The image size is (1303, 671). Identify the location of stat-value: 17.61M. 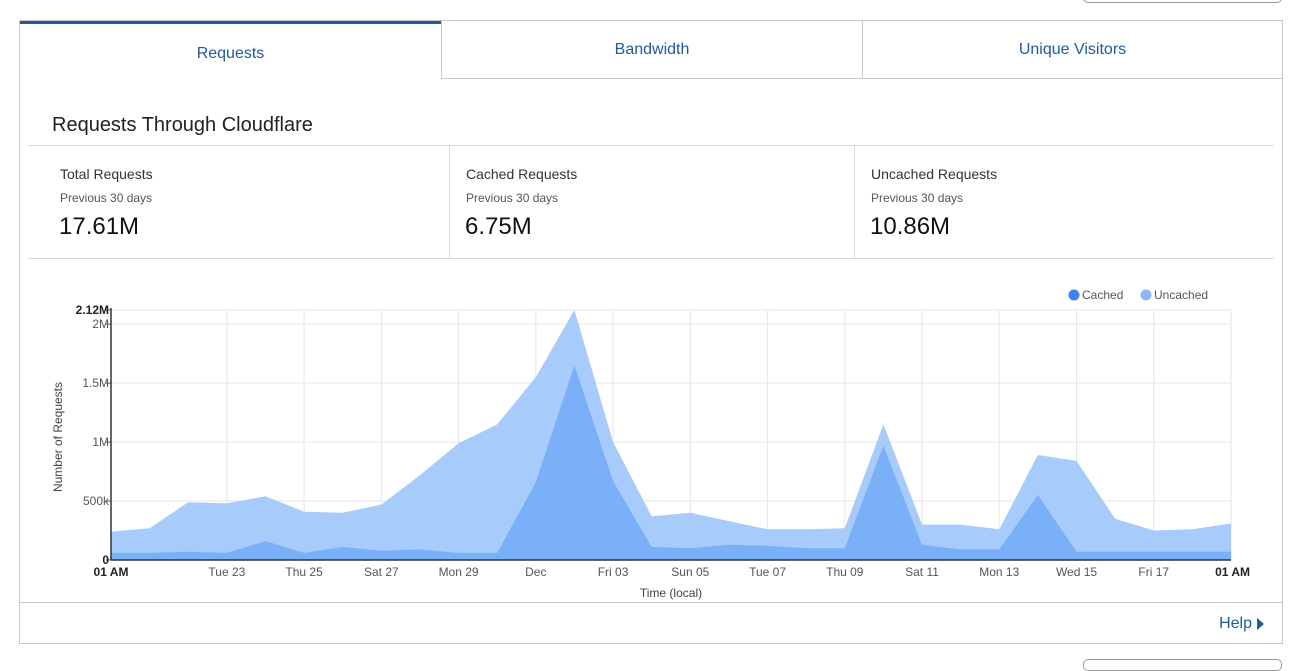
(99, 227).